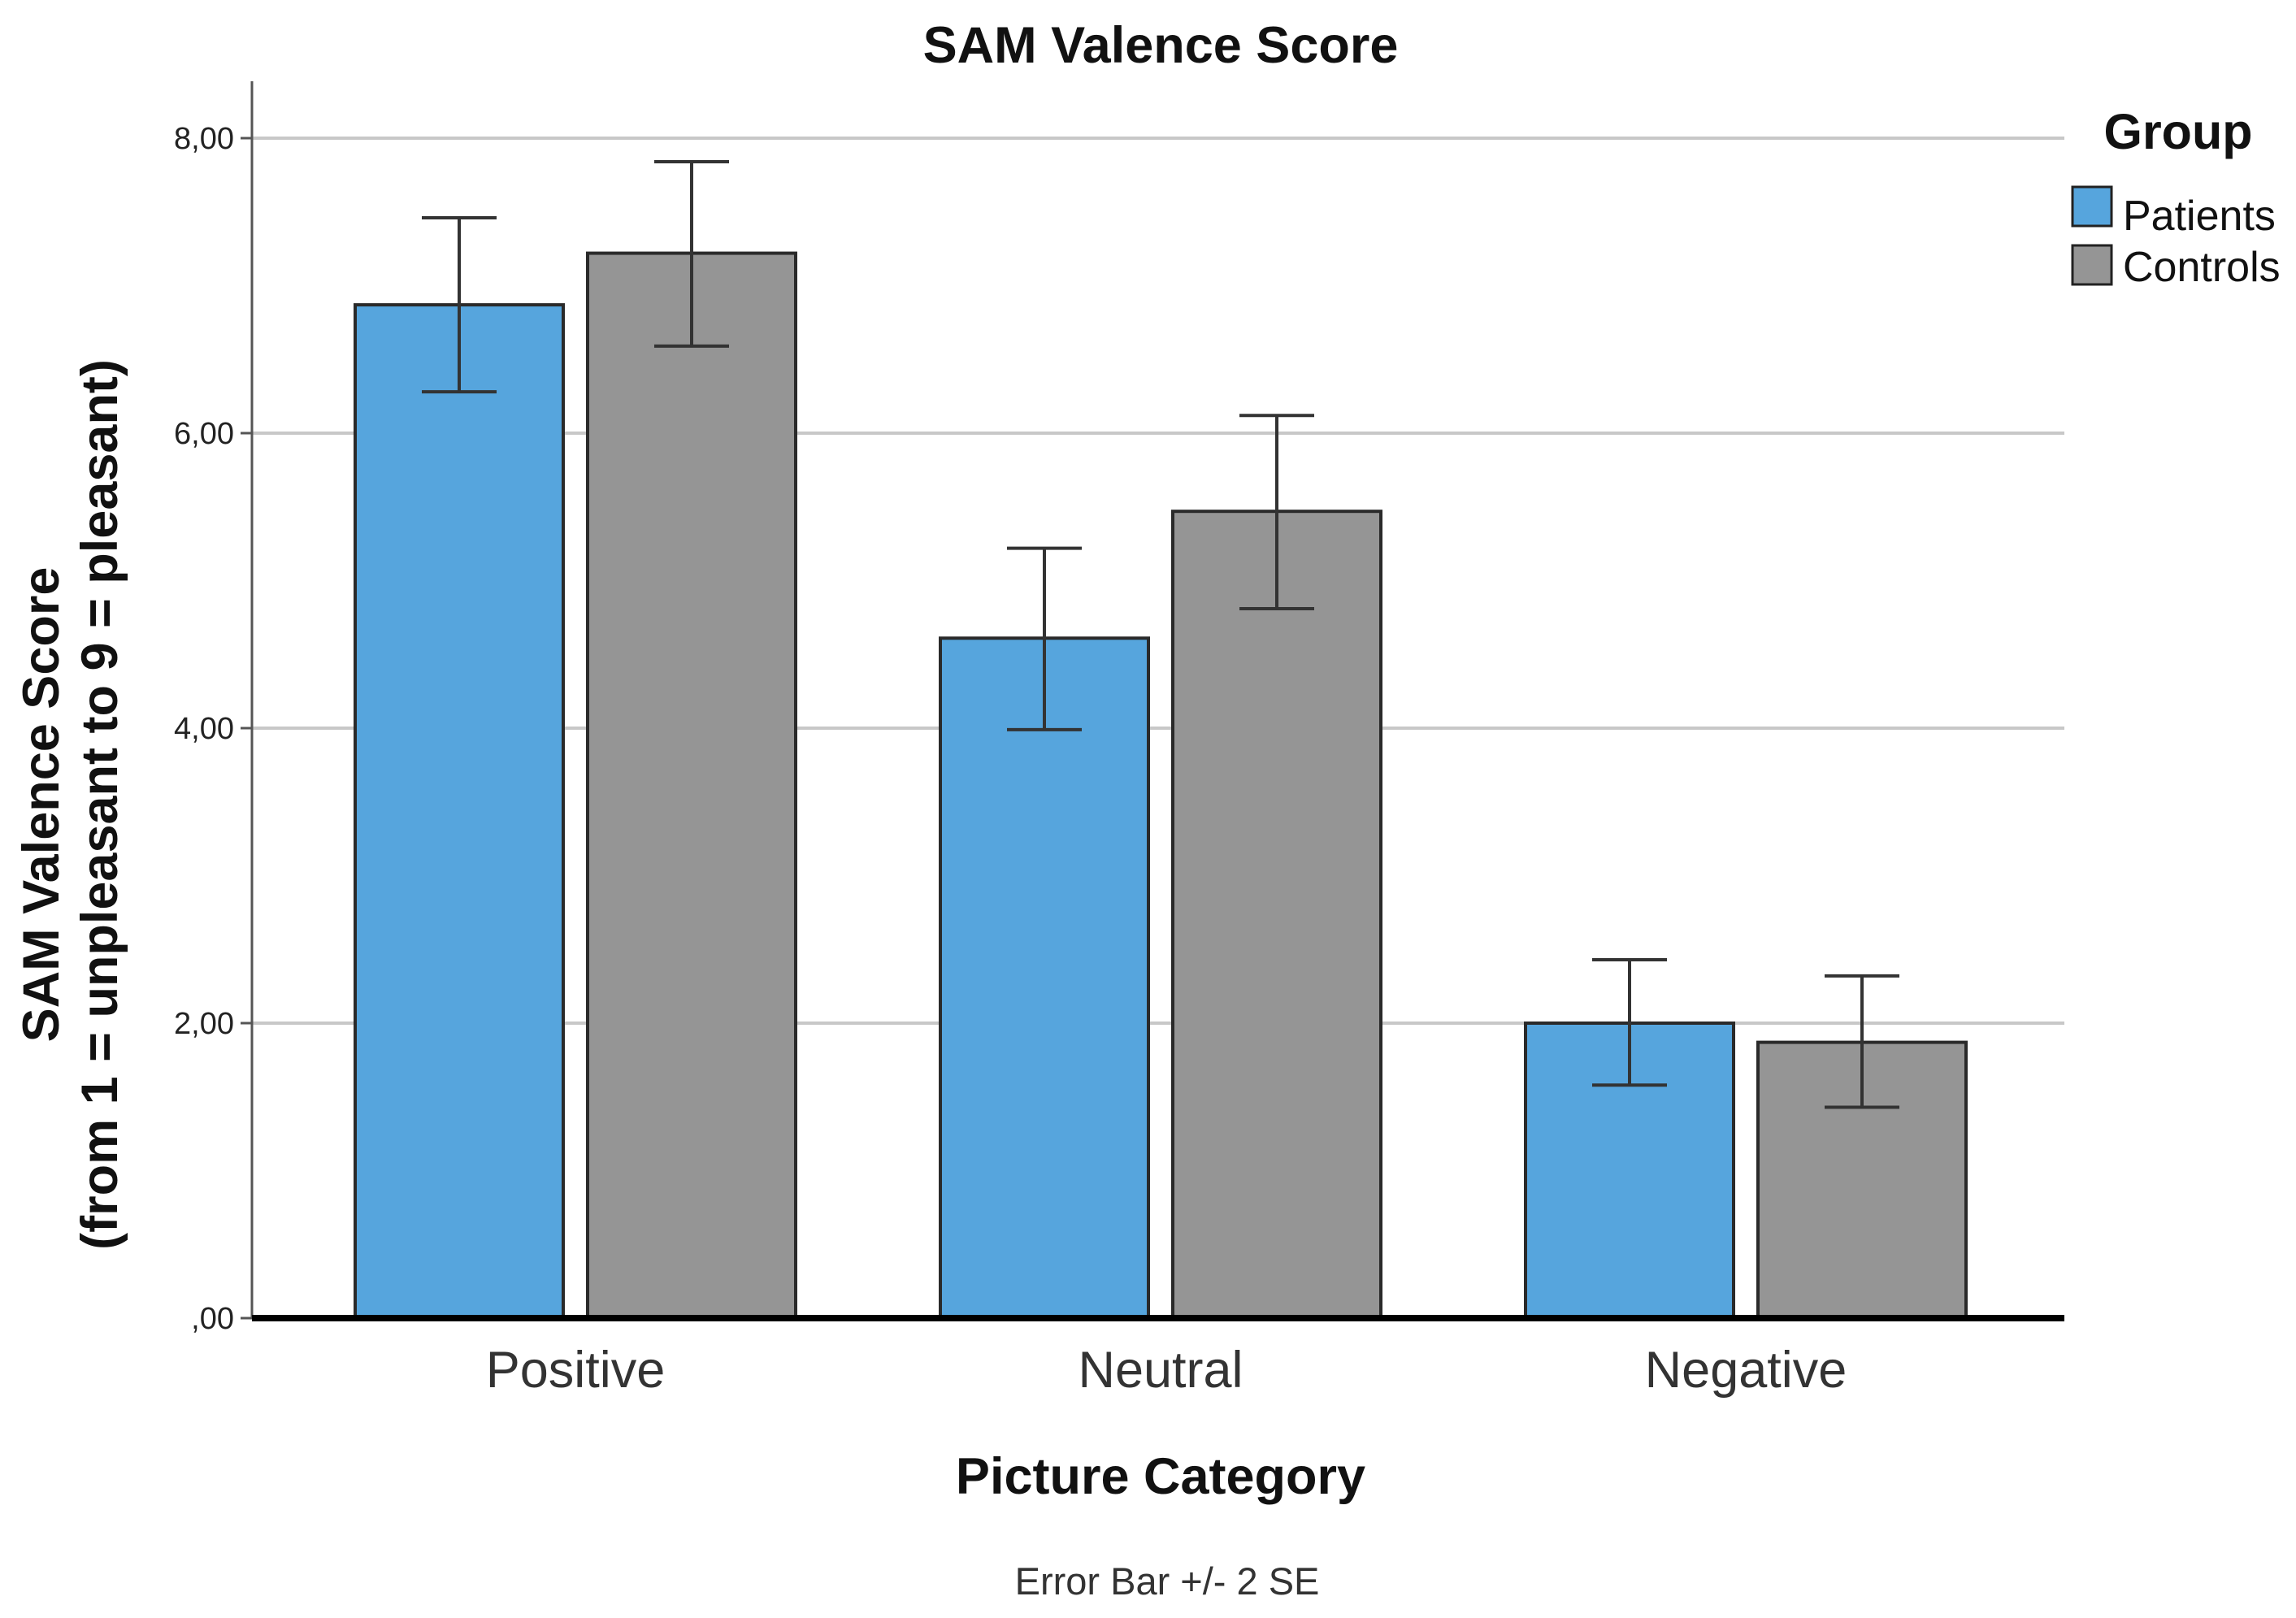 This screenshot has width=2296, height=1618. What do you see at coordinates (691, 786) in the screenshot?
I see `bar-positive-controls` at bounding box center [691, 786].